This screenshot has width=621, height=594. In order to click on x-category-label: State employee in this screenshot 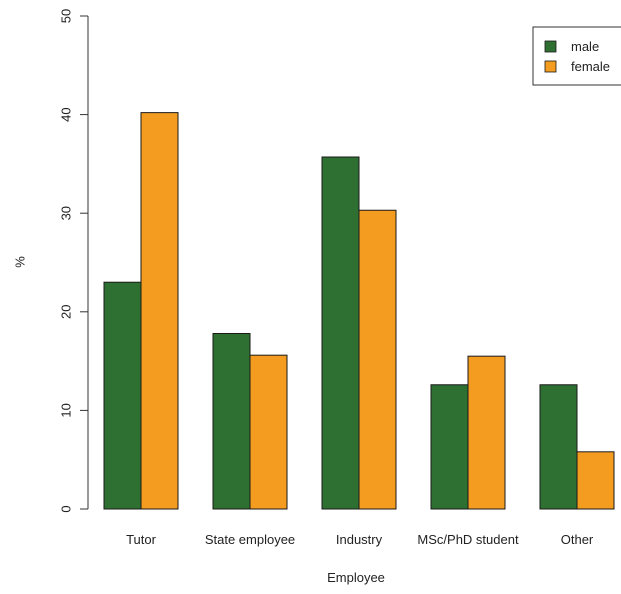, I will do `click(250, 539)`.